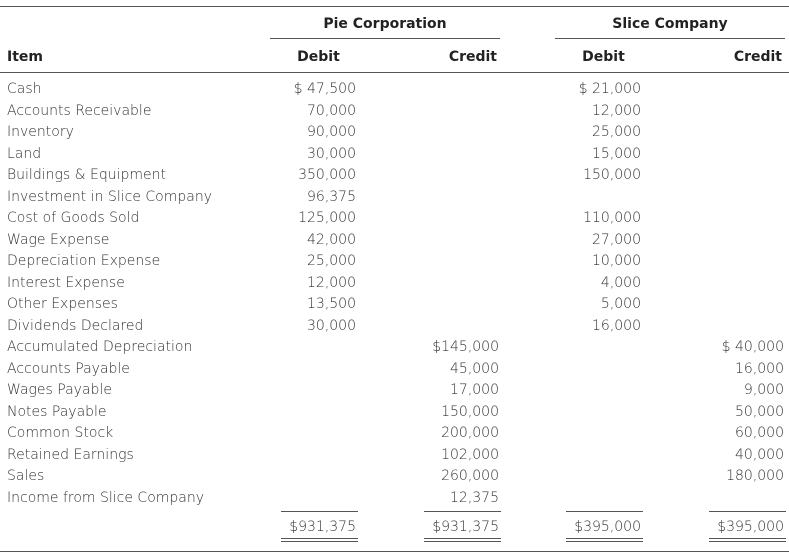  I want to click on item-label: Accounts Receivable, so click(79, 110).